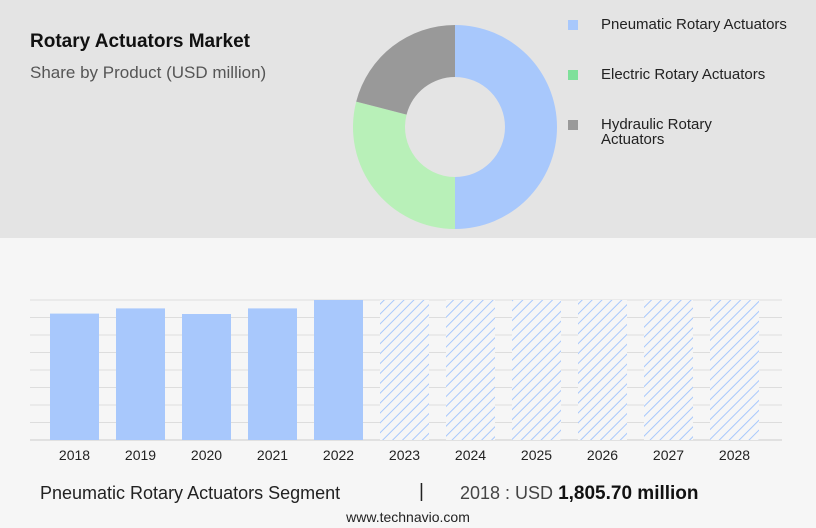  I want to click on x-tick-label: 2027, so click(668, 455).